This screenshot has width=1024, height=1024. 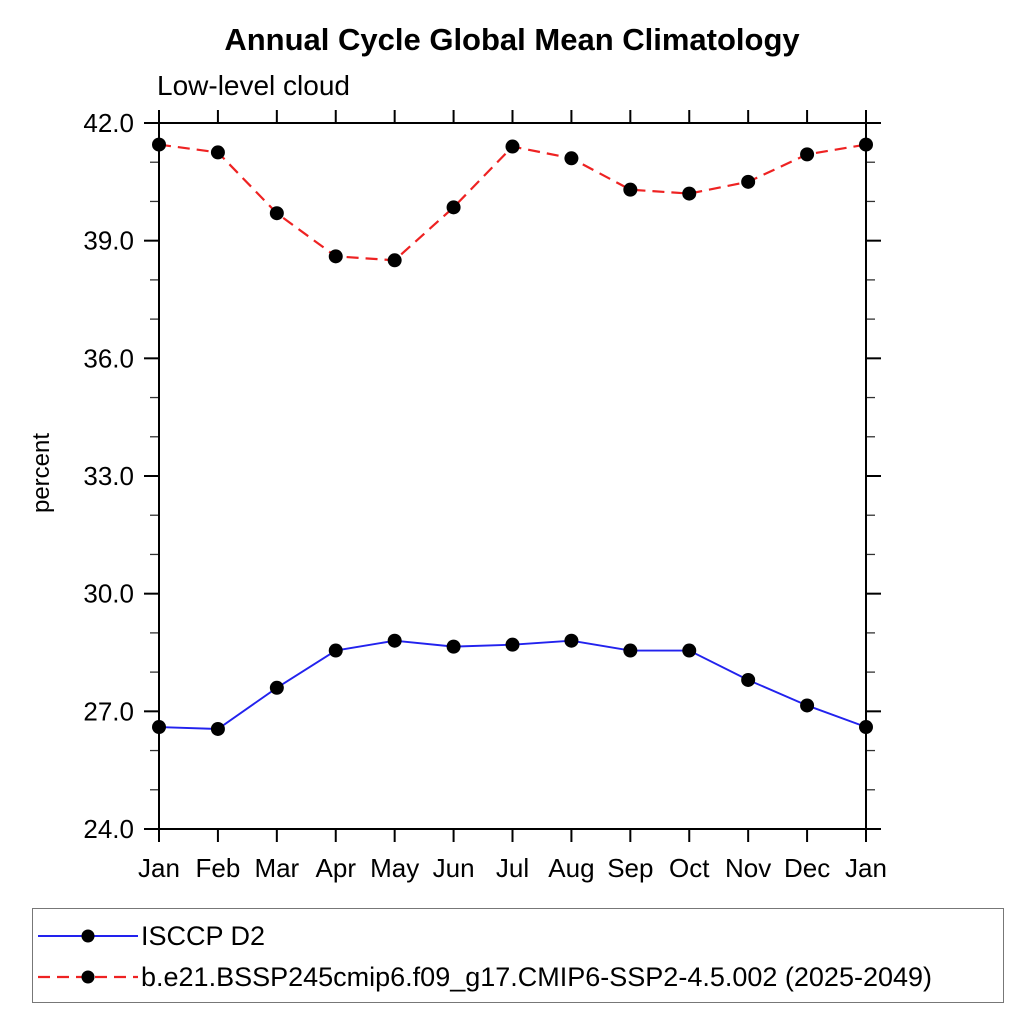 I want to click on legend-entry: ISCCP D2, so click(x=151, y=936).